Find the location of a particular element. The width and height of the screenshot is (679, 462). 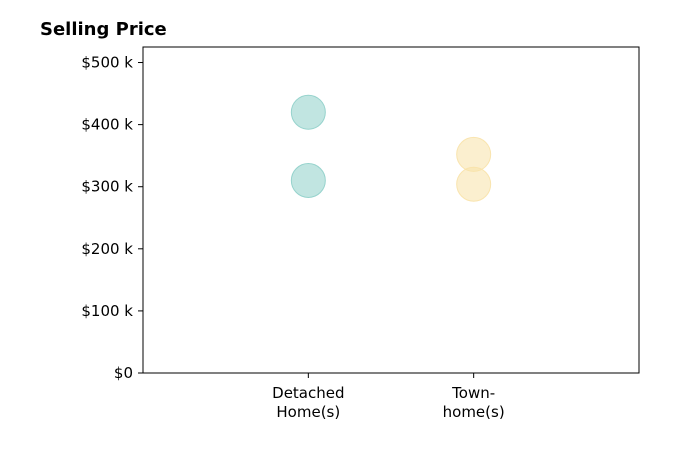

y-tick-label: $300 k is located at coordinates (107, 187).